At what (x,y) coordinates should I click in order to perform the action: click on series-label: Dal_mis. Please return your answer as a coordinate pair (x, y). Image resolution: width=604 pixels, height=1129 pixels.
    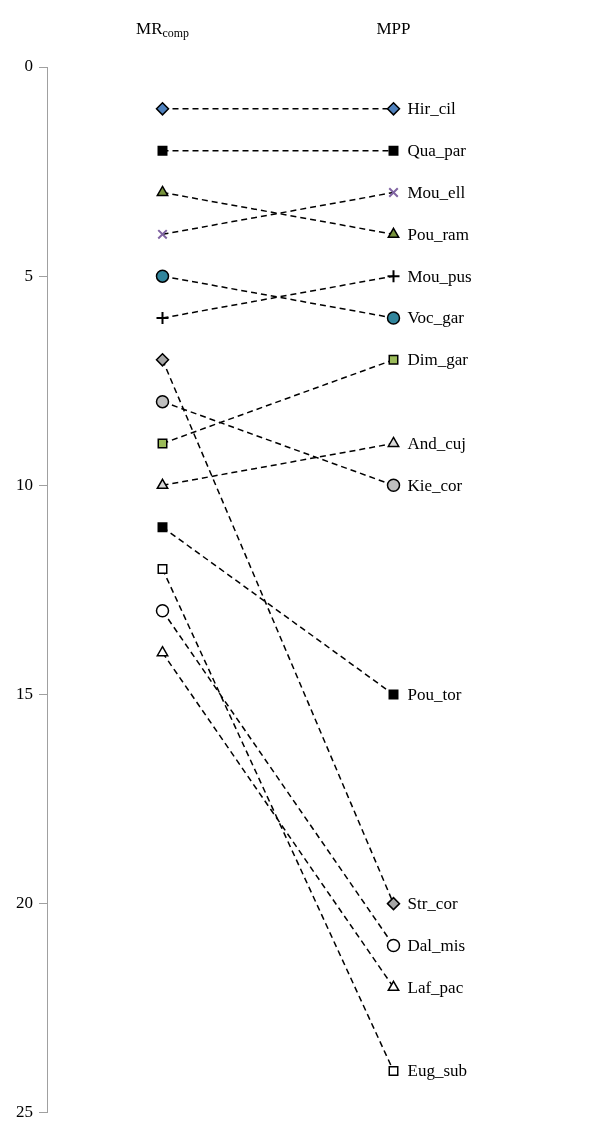
    Looking at the image, I should click on (436, 945).